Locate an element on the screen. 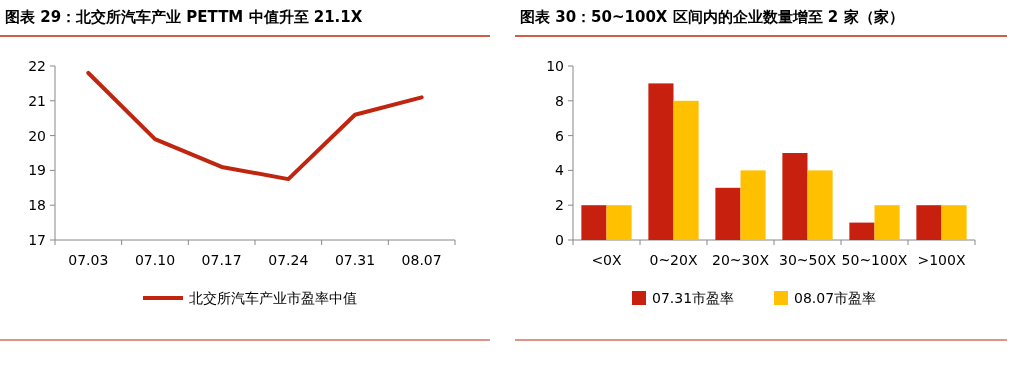 This screenshot has width=1011, height=372. legend-label: 07.31市盈率 is located at coordinates (693, 298).